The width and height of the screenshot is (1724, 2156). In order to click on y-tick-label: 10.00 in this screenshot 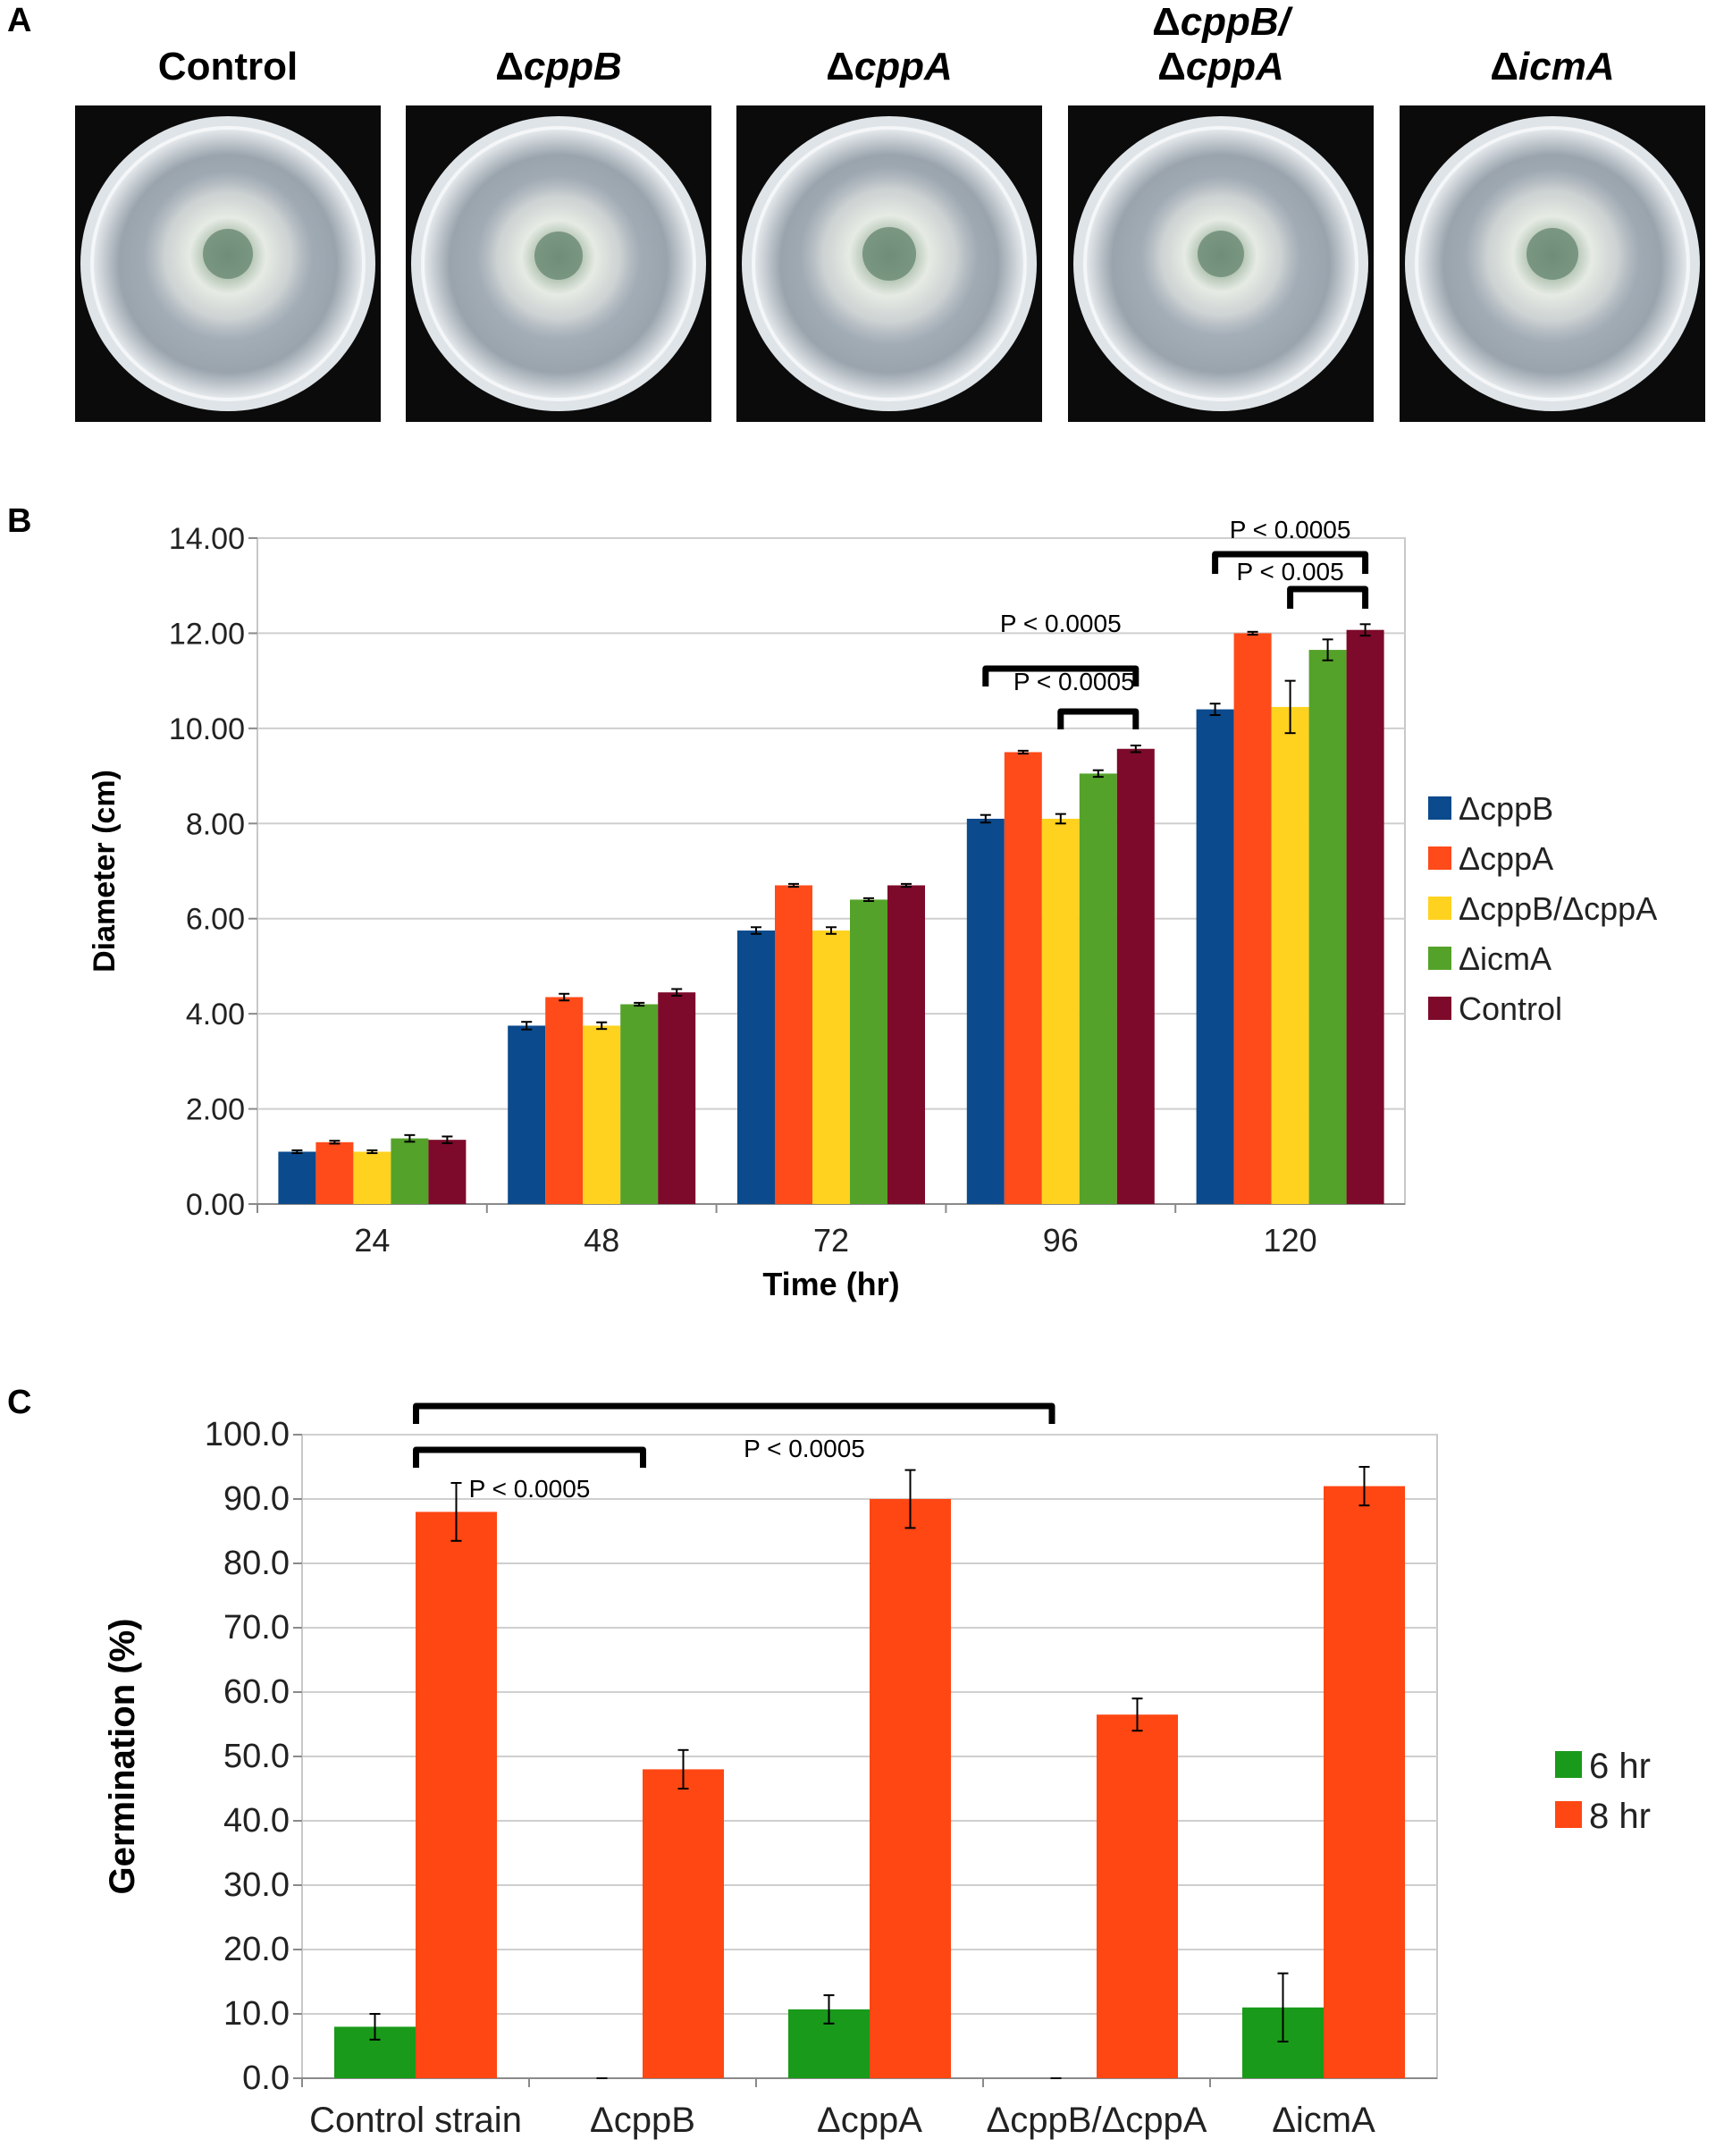, I will do `click(207, 729)`.